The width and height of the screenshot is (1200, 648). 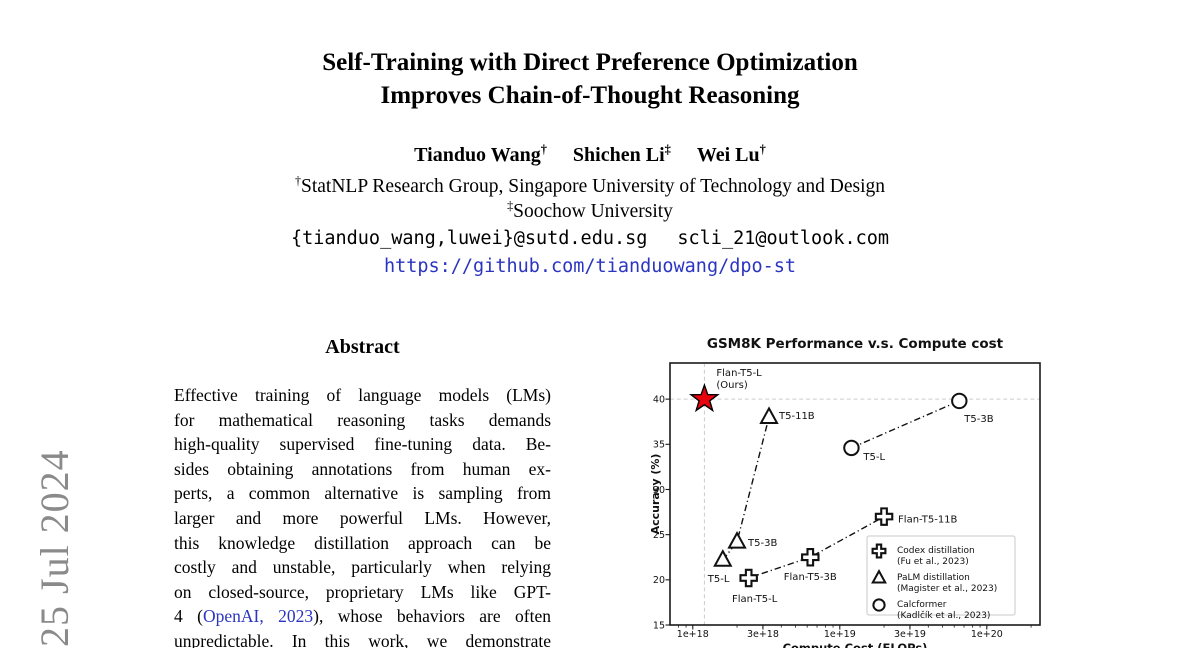 I want to click on series-calcformer: T5-L T5-3B, so click(x=918, y=427).